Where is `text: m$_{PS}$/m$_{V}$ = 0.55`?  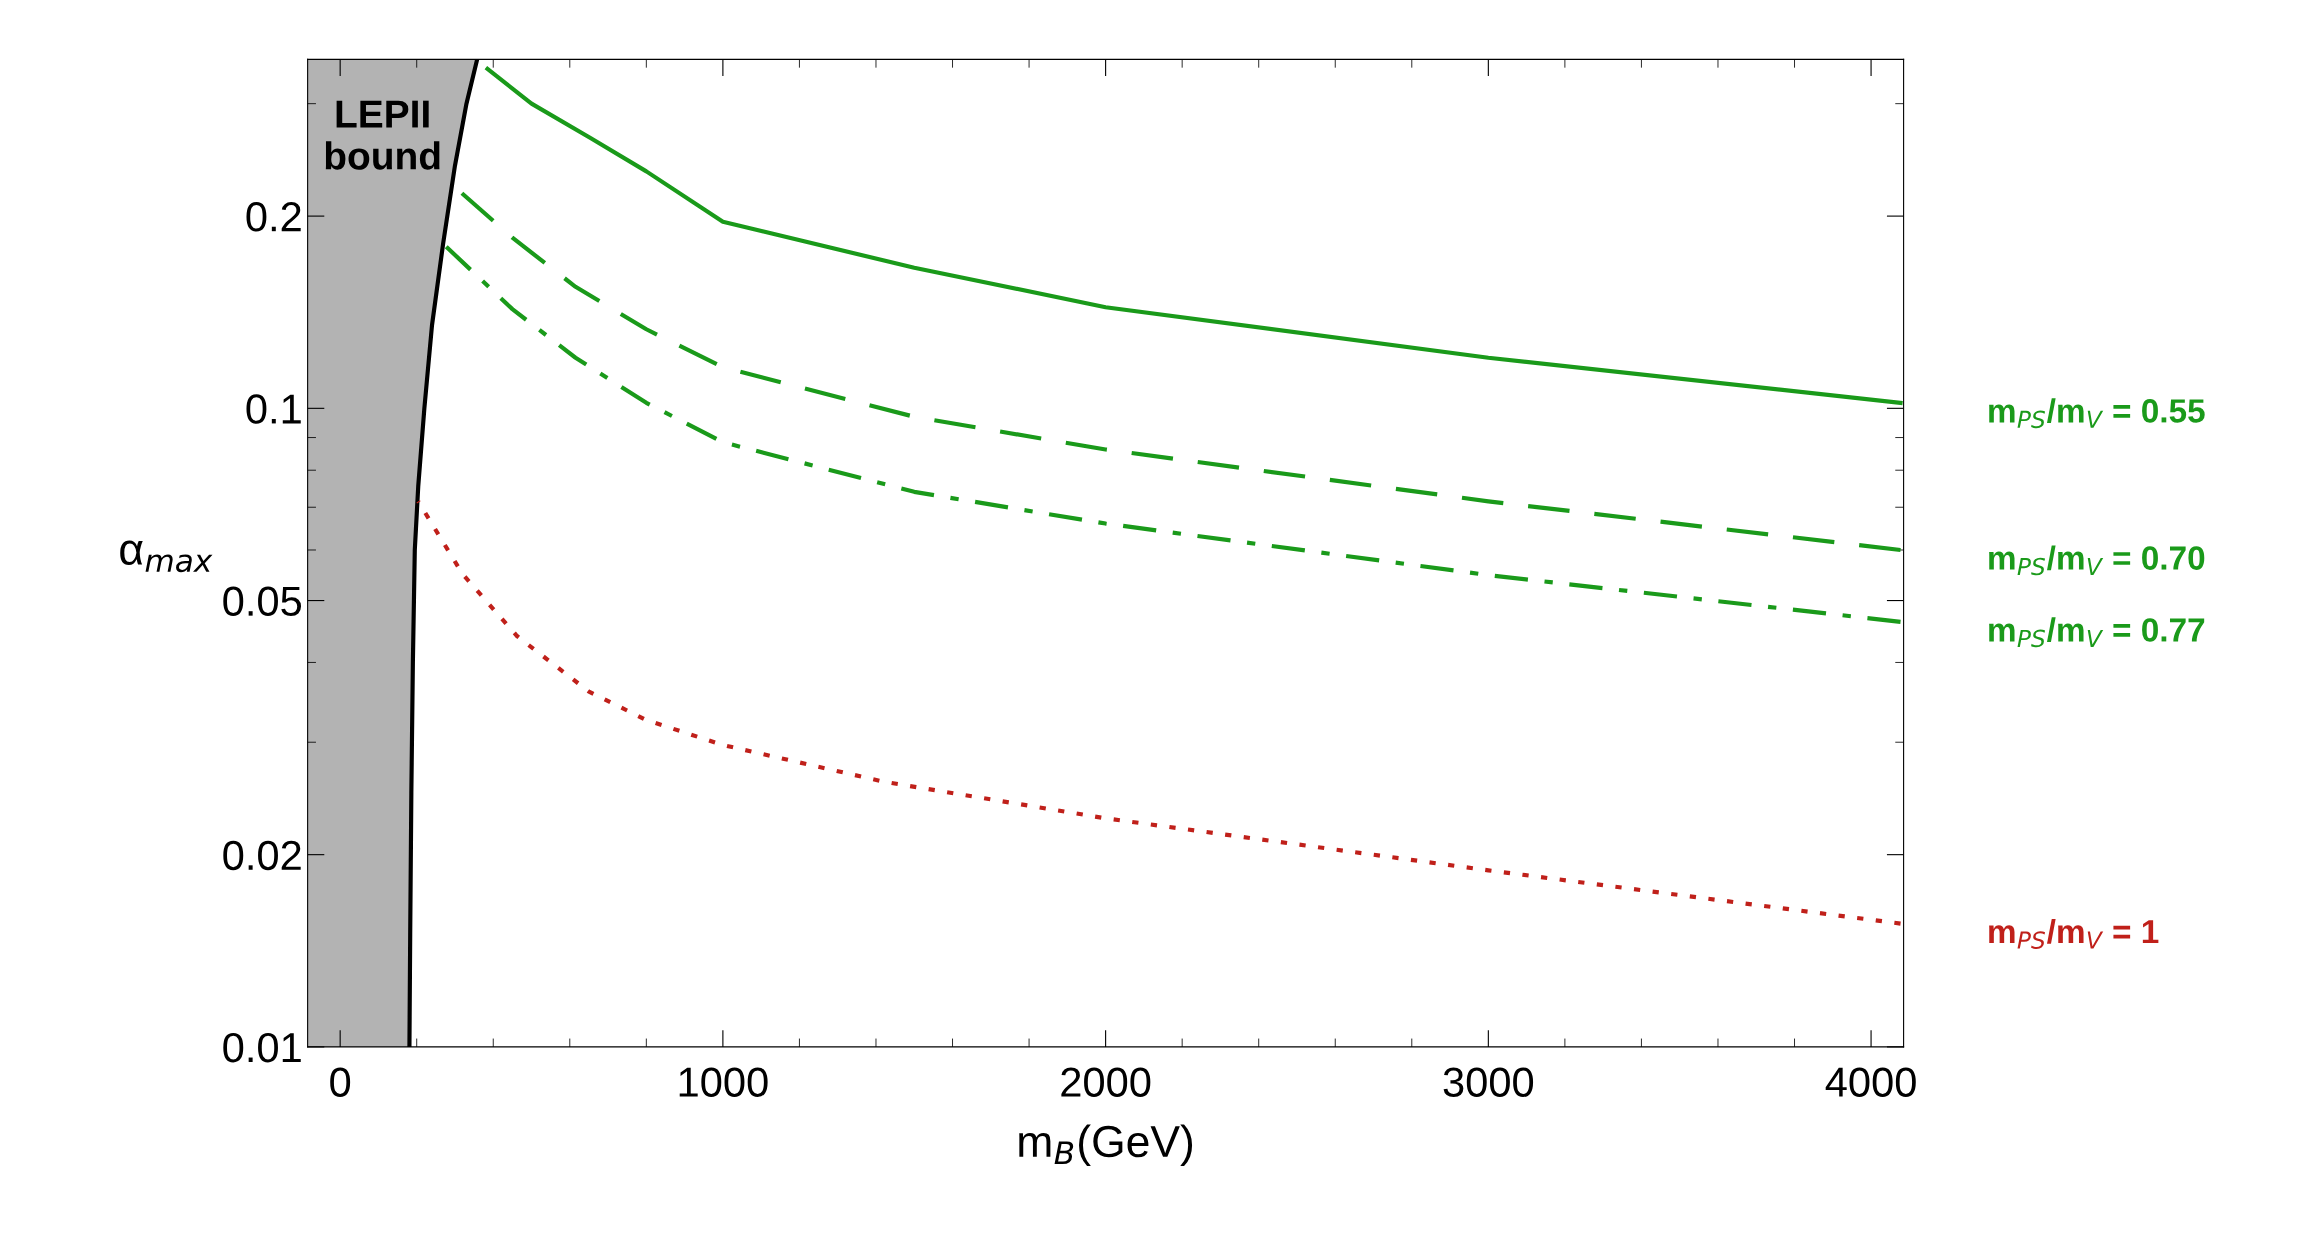
text: m$_{PS}$/m$_{V}$ = 0.55 is located at coordinates (2097, 413).